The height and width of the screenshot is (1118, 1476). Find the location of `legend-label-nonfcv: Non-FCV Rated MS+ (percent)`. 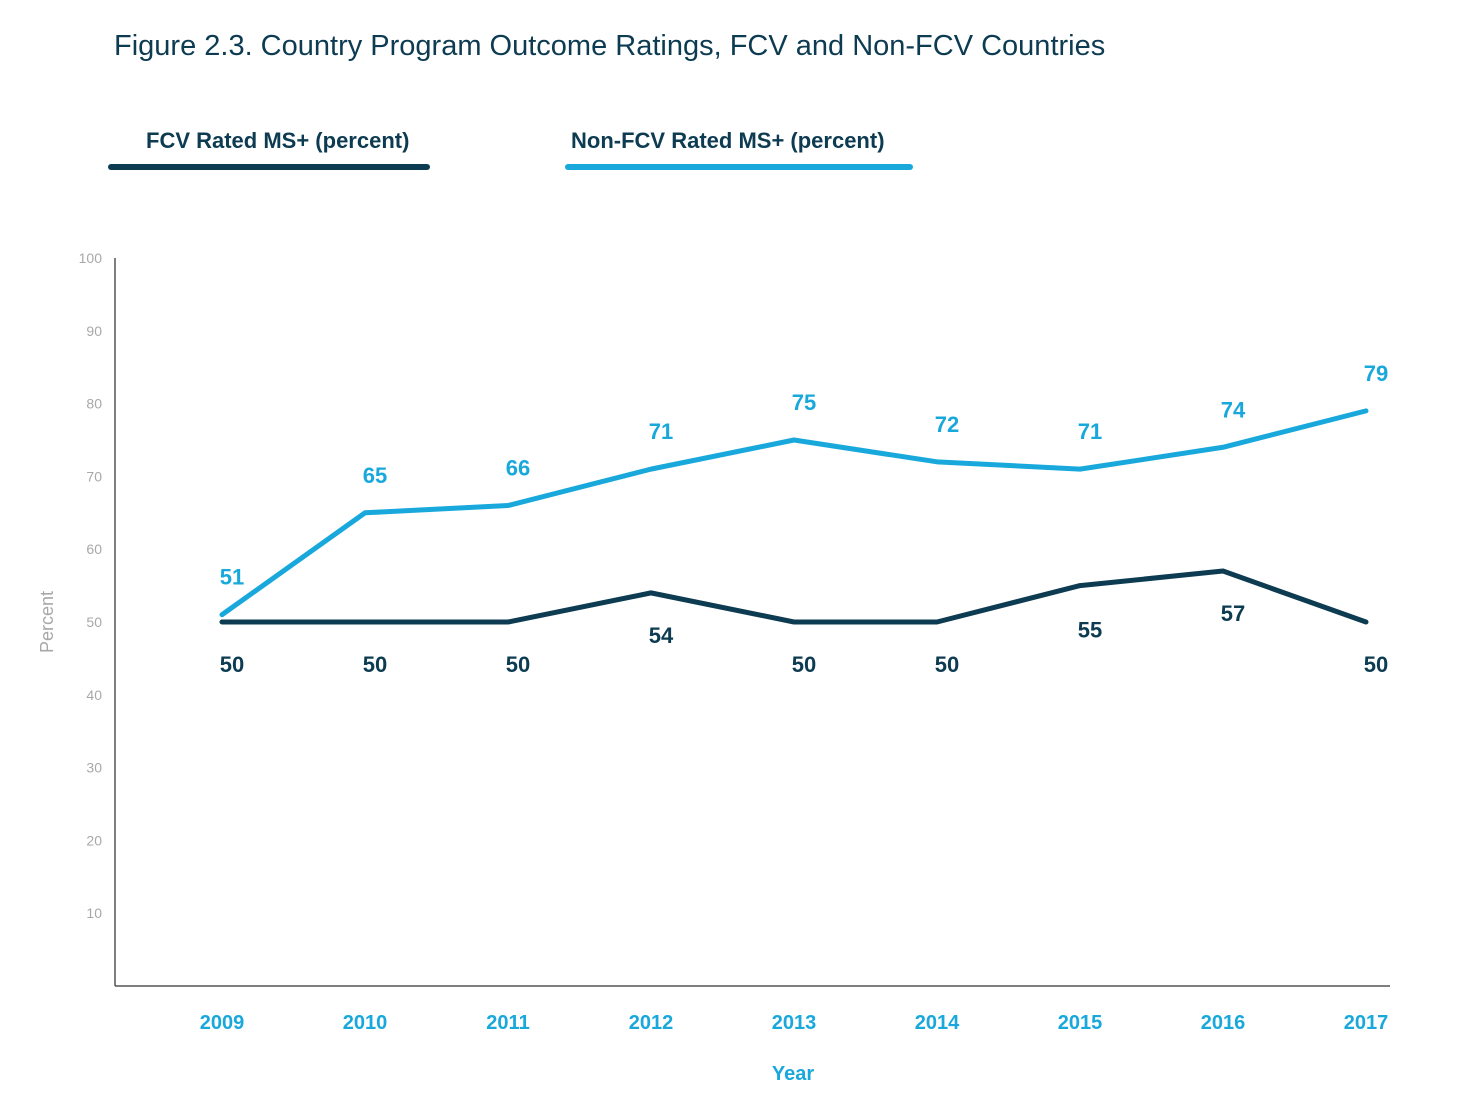

legend-label-nonfcv: Non-FCV Rated MS+ (percent) is located at coordinates (728, 140).